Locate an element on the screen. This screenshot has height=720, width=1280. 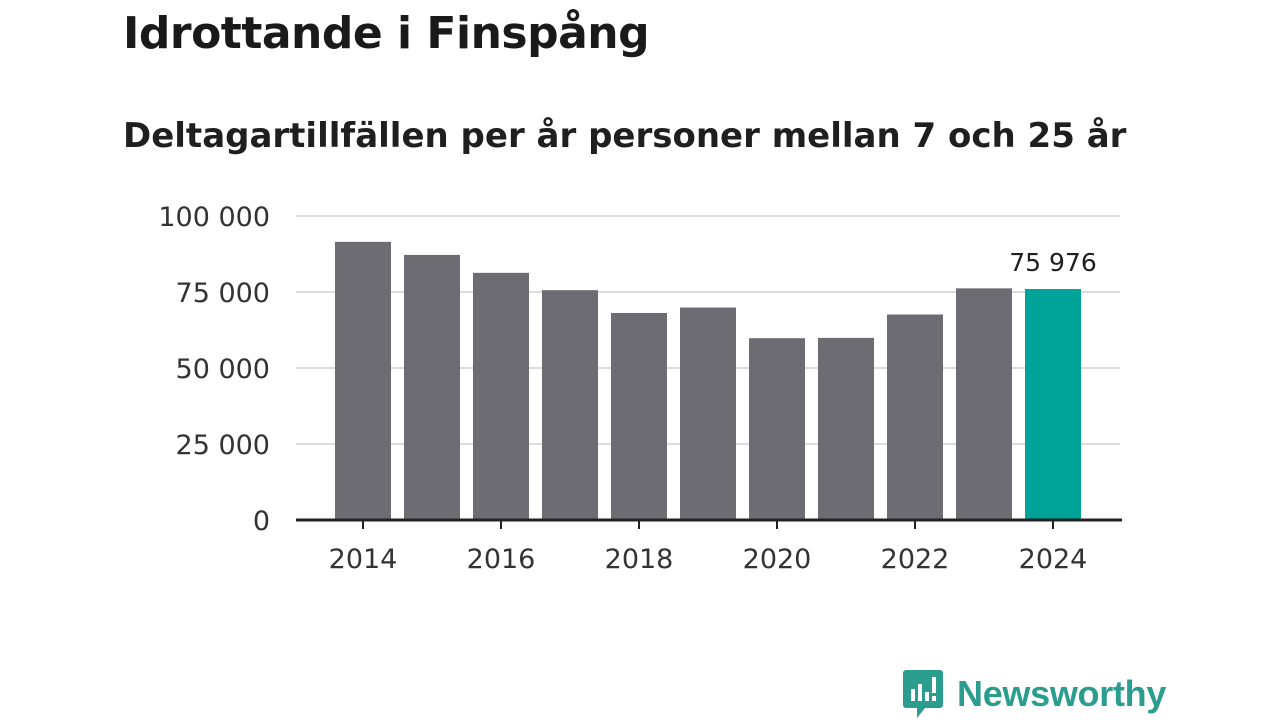
bar-2020 is located at coordinates (777, 429).